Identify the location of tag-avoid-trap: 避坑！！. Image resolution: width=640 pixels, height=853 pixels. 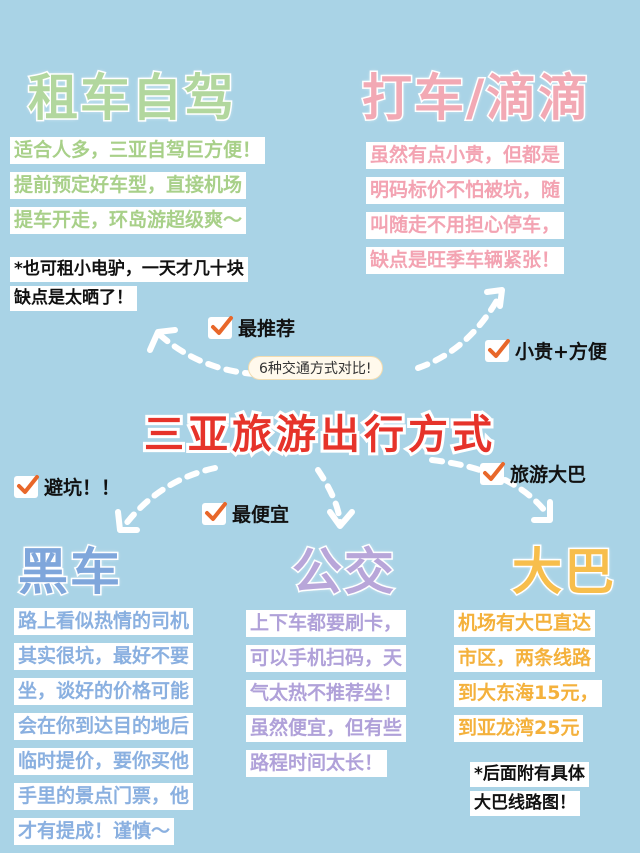
(67, 486).